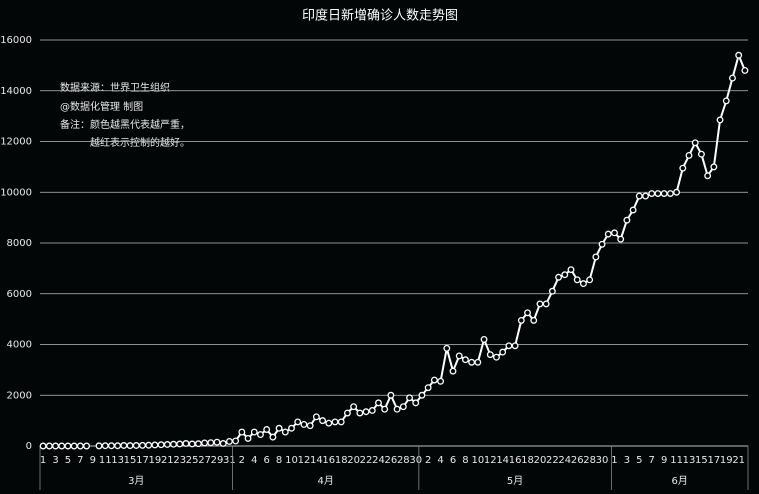 Image resolution: width=759 pixels, height=494 pixels. What do you see at coordinates (279, 460) in the screenshot?
I see `x-tick-label: 8` at bounding box center [279, 460].